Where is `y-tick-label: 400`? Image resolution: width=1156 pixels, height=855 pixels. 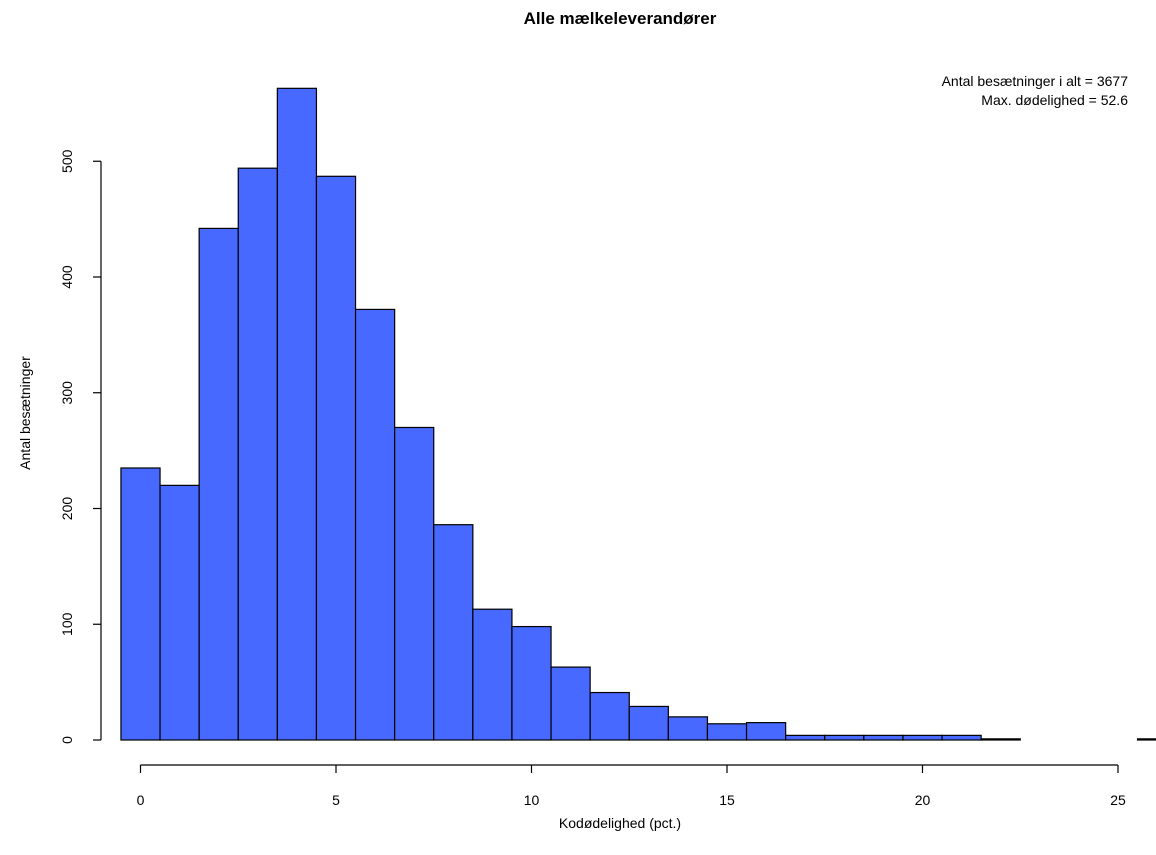 y-tick-label: 400 is located at coordinates (67, 277).